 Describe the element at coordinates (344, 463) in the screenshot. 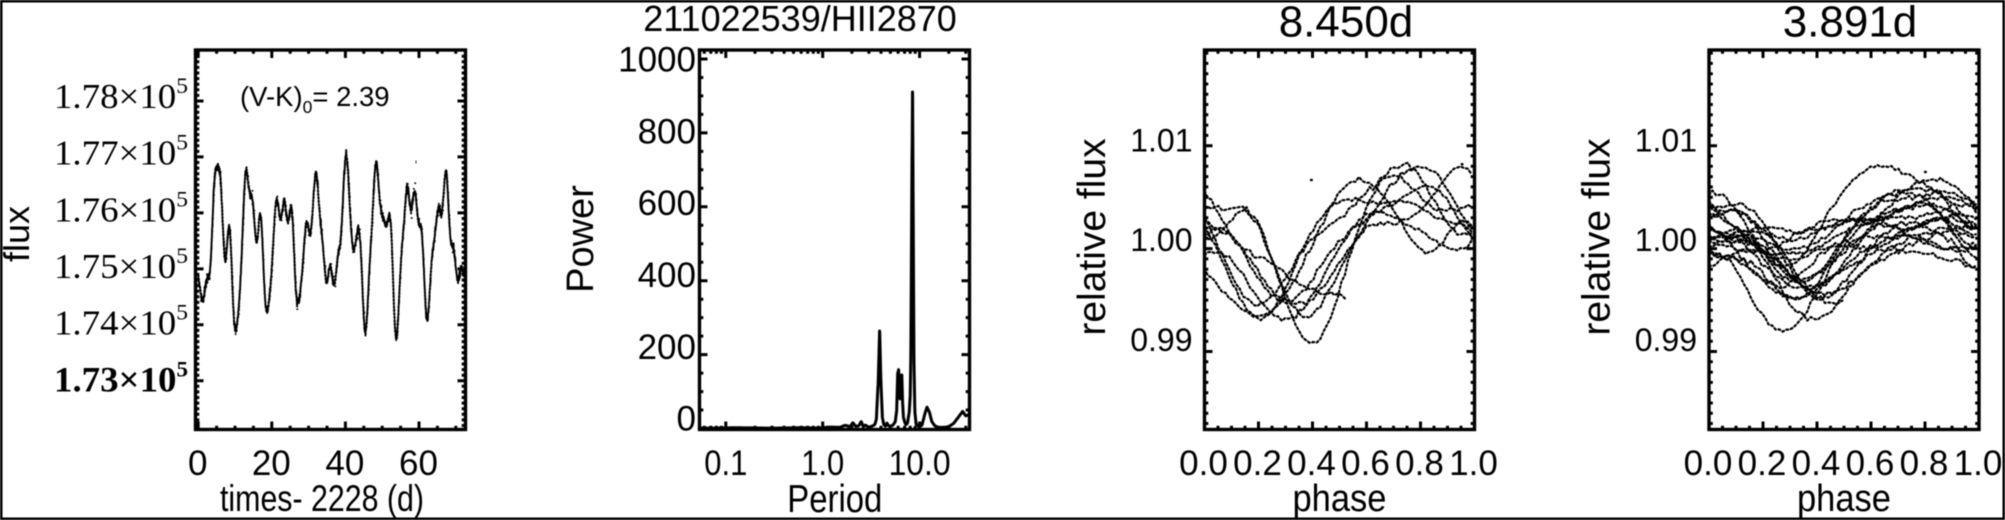

I see `svg-text: 40` at that location.